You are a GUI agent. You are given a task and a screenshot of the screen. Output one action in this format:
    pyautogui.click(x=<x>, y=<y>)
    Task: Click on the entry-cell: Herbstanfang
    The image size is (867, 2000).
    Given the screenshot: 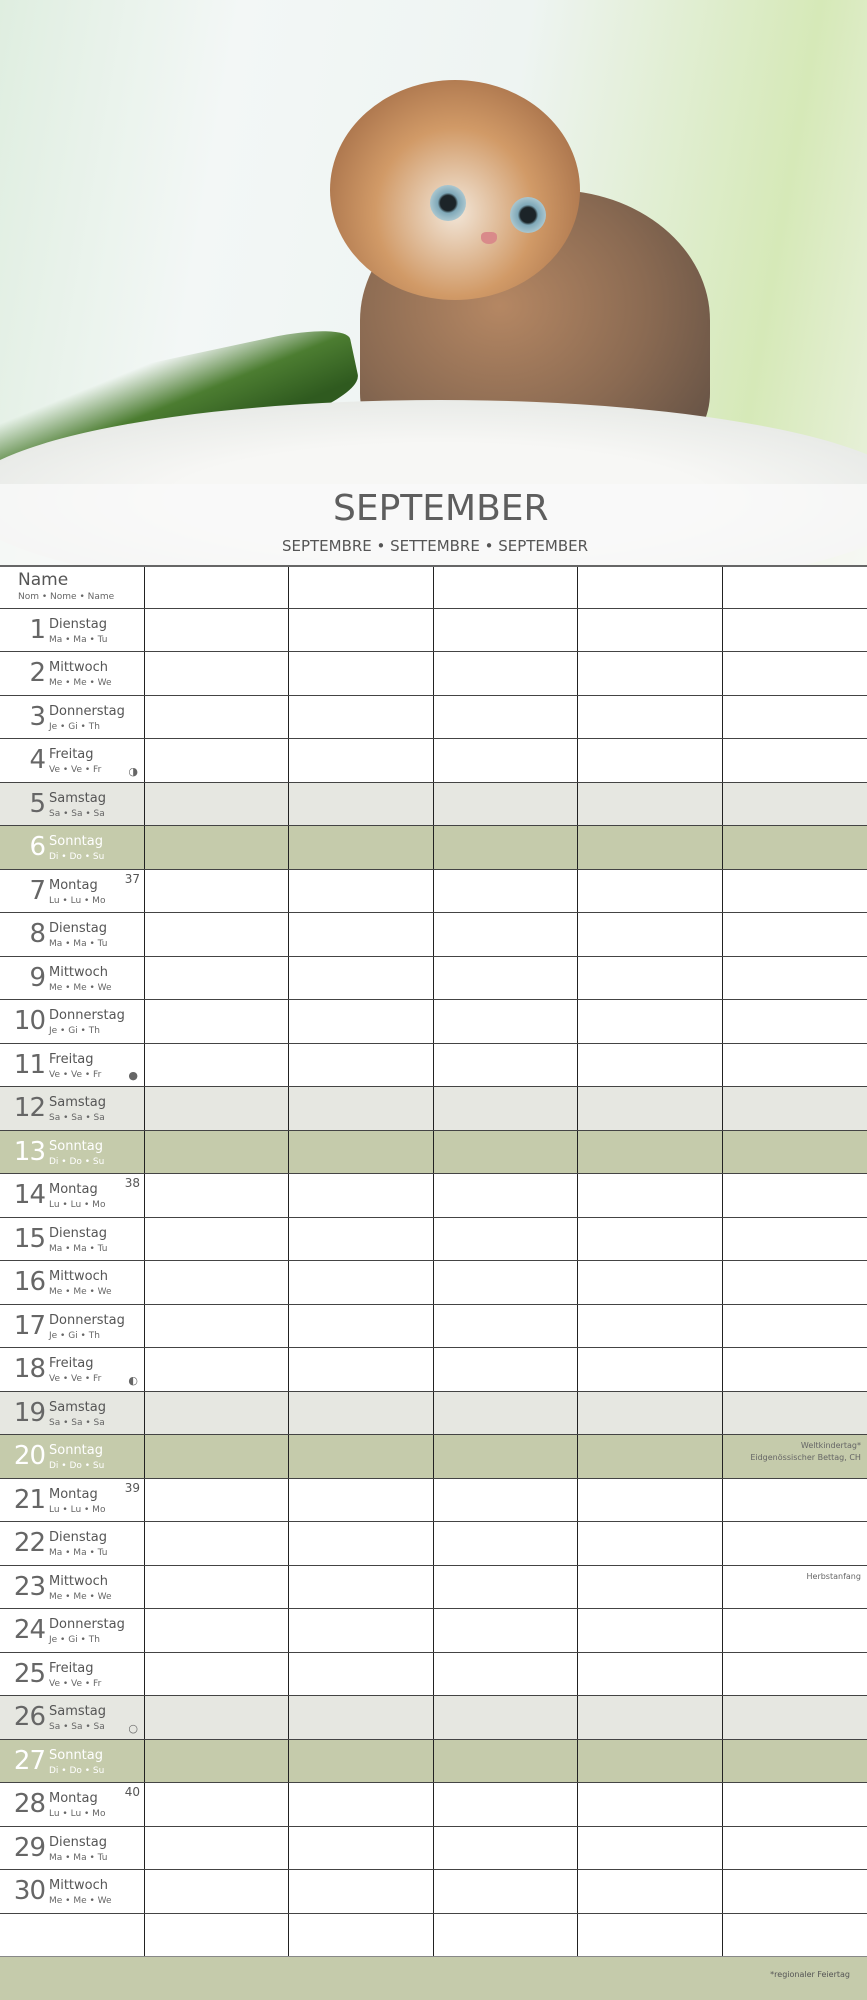 What is the action you would take?
    pyautogui.click(x=795, y=1587)
    